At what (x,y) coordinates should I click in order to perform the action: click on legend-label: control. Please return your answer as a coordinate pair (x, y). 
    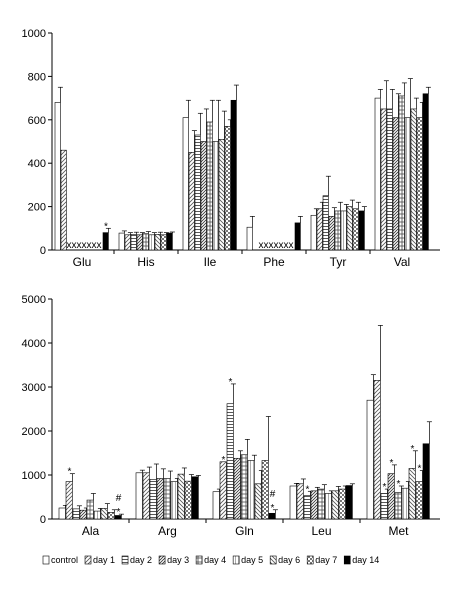
    Looking at the image, I should click on (64, 560).